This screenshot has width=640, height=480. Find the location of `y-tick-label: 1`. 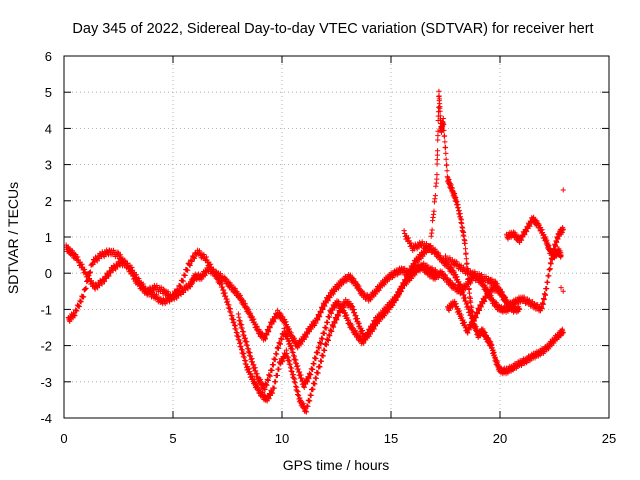

y-tick-label: 1 is located at coordinates (48, 237).